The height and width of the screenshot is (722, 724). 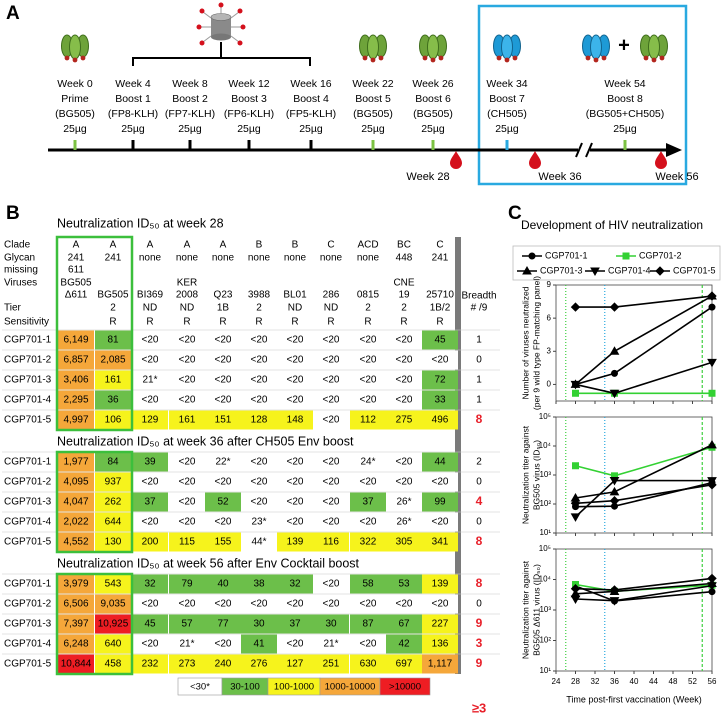 What do you see at coordinates (545, 579) in the screenshot?
I see `y-tick-label: 10⁴` at bounding box center [545, 579].